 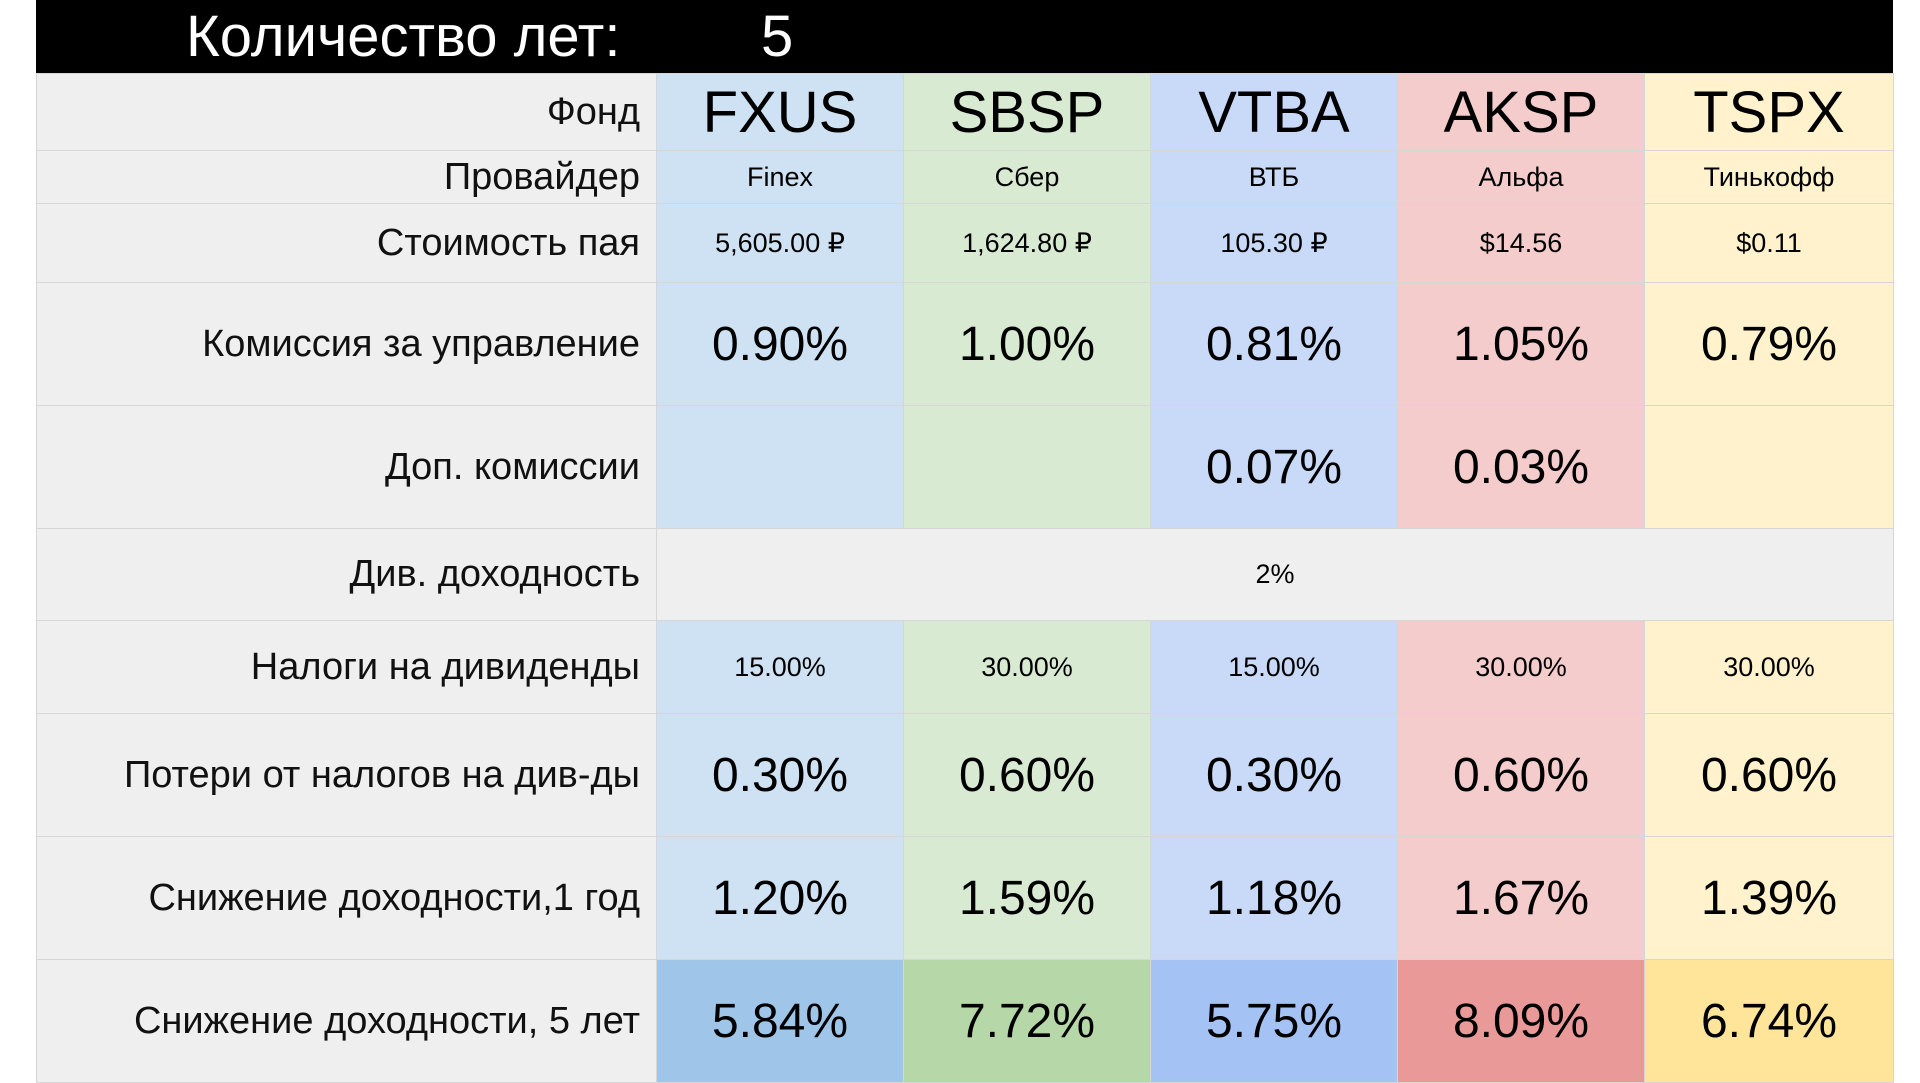 I want to click on row-provider: Провайдер Finex Сбер ВТБ Альфа Тинькофф, so click(x=965, y=177).